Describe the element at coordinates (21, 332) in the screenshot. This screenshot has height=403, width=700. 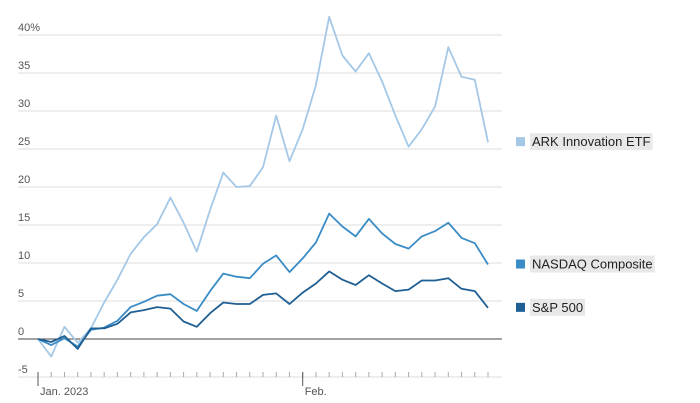
I see `y-tick-label: 0` at that location.